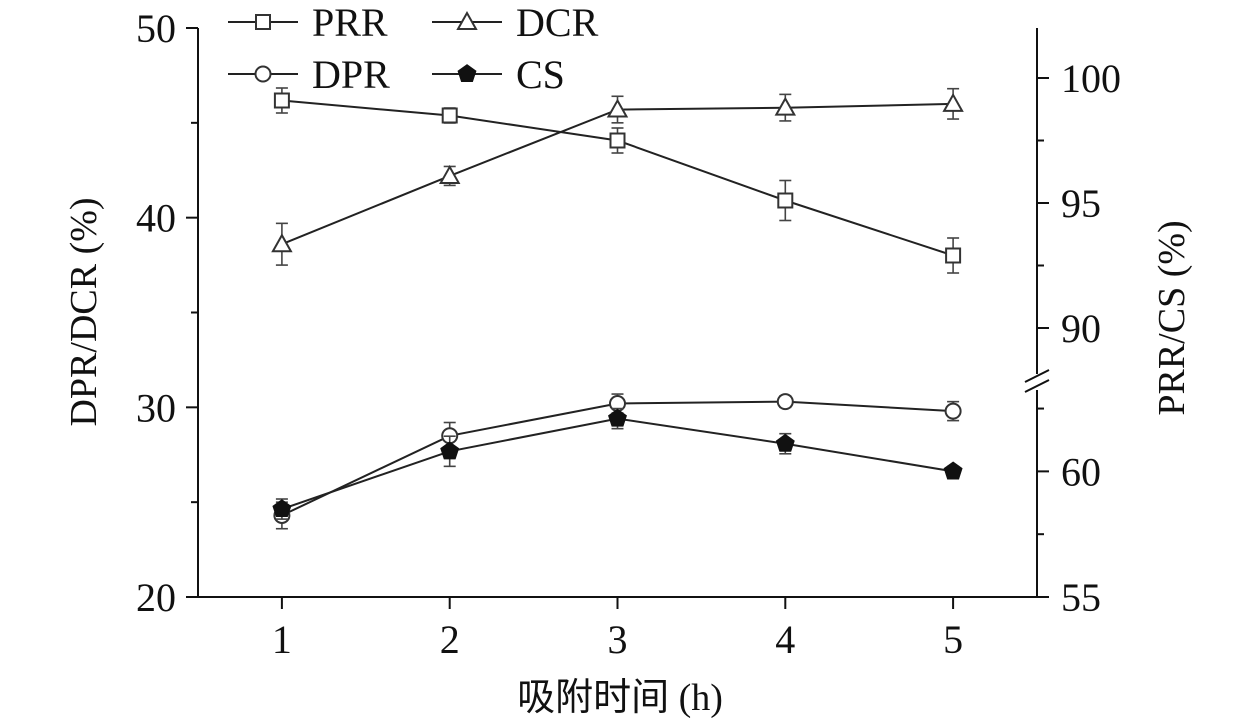 This screenshot has height=724, width=1260. Describe the element at coordinates (1081, 597) in the screenshot. I see `y-right-tick-label: 55` at that location.